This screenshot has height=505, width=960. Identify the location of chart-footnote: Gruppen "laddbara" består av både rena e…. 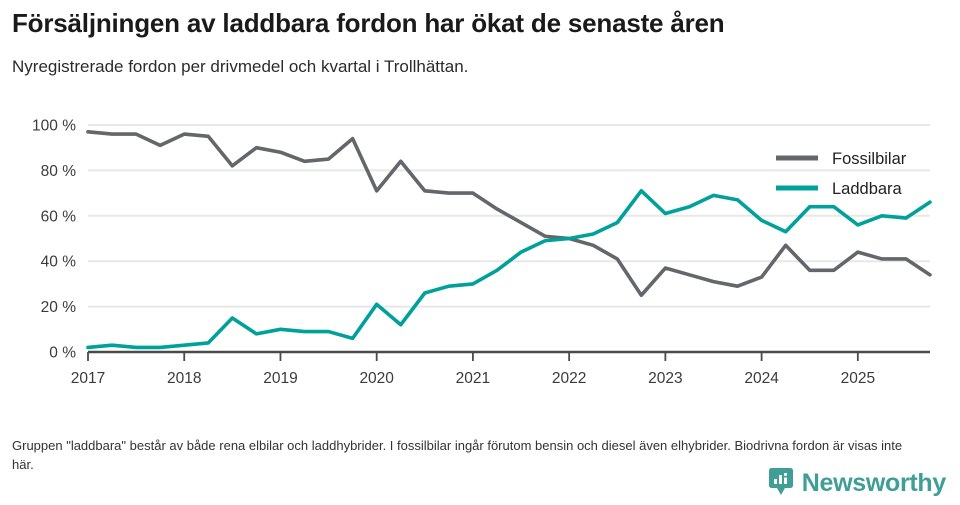
(457, 455).